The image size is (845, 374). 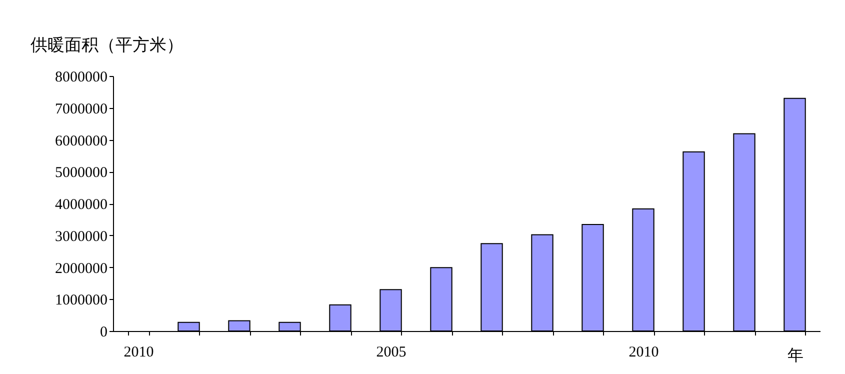 I want to click on y-tick-label: 6000000, so click(x=81, y=141).